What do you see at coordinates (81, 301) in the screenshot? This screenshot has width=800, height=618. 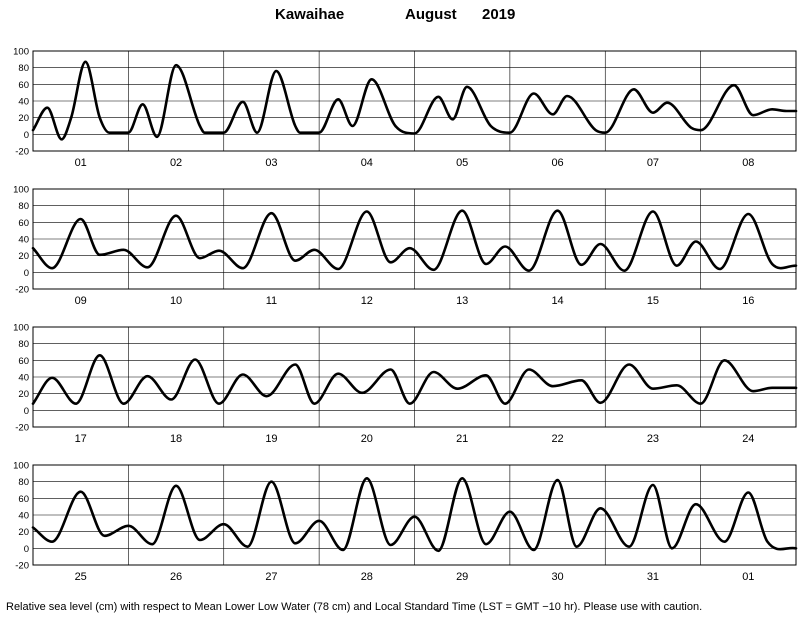 I see `day-label: 09` at bounding box center [81, 301].